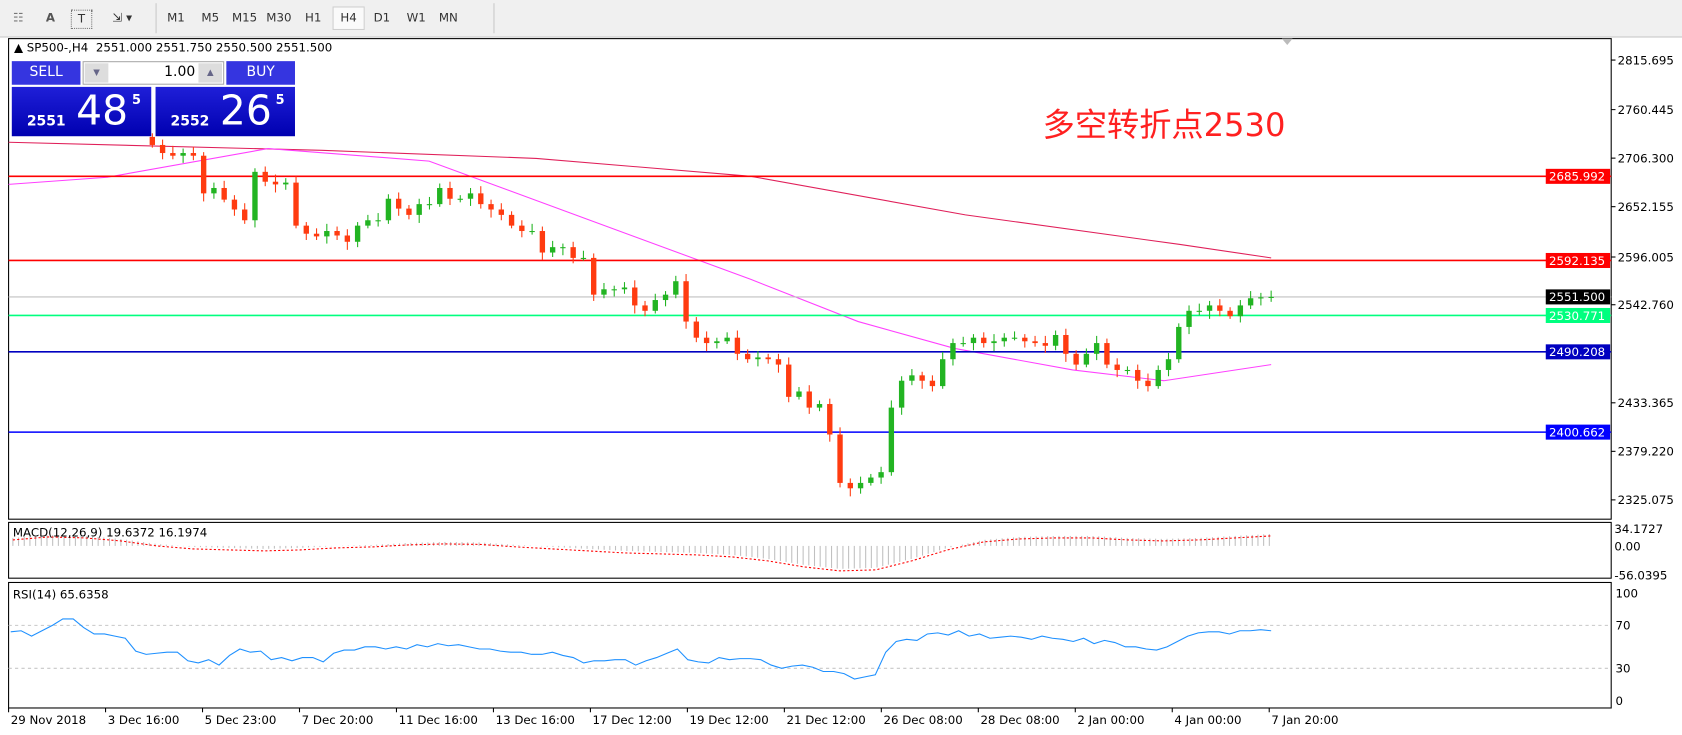 The height and width of the screenshot is (735, 1682). What do you see at coordinates (279, 17) in the screenshot?
I see `timeframe-m30: M30` at bounding box center [279, 17].